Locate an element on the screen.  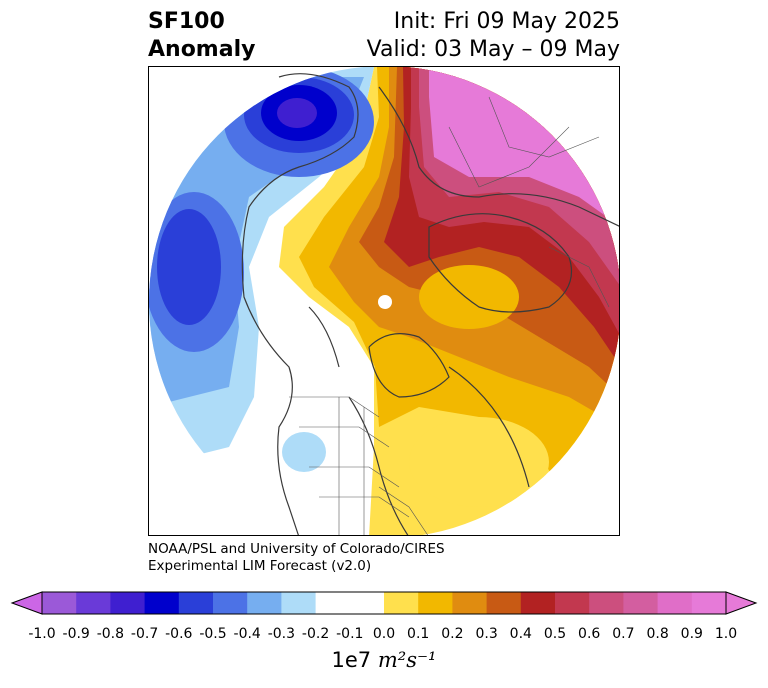
colorbar-tick-label: 0.8 is located at coordinates (657, 634).